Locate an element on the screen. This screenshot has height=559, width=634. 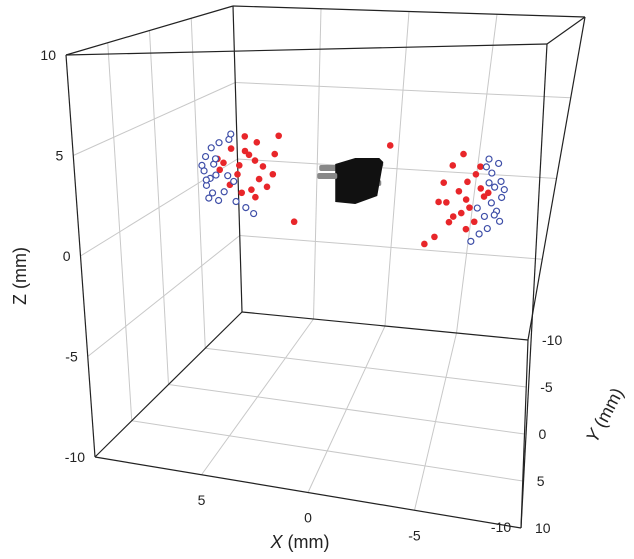
x-tick-label: 0 is located at coordinates (308, 518).